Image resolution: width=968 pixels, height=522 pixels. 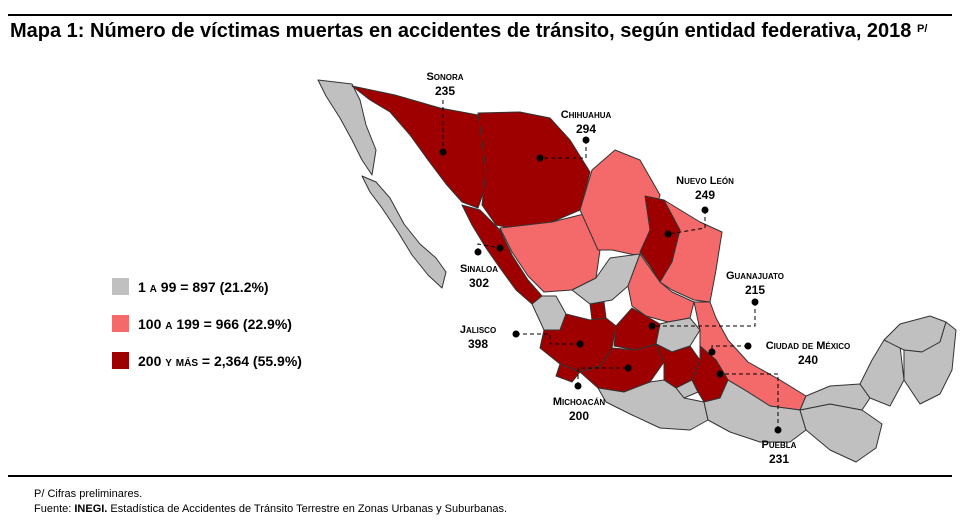 What do you see at coordinates (578, 386) in the screenshot?
I see `dot-michoacan` at bounding box center [578, 386].